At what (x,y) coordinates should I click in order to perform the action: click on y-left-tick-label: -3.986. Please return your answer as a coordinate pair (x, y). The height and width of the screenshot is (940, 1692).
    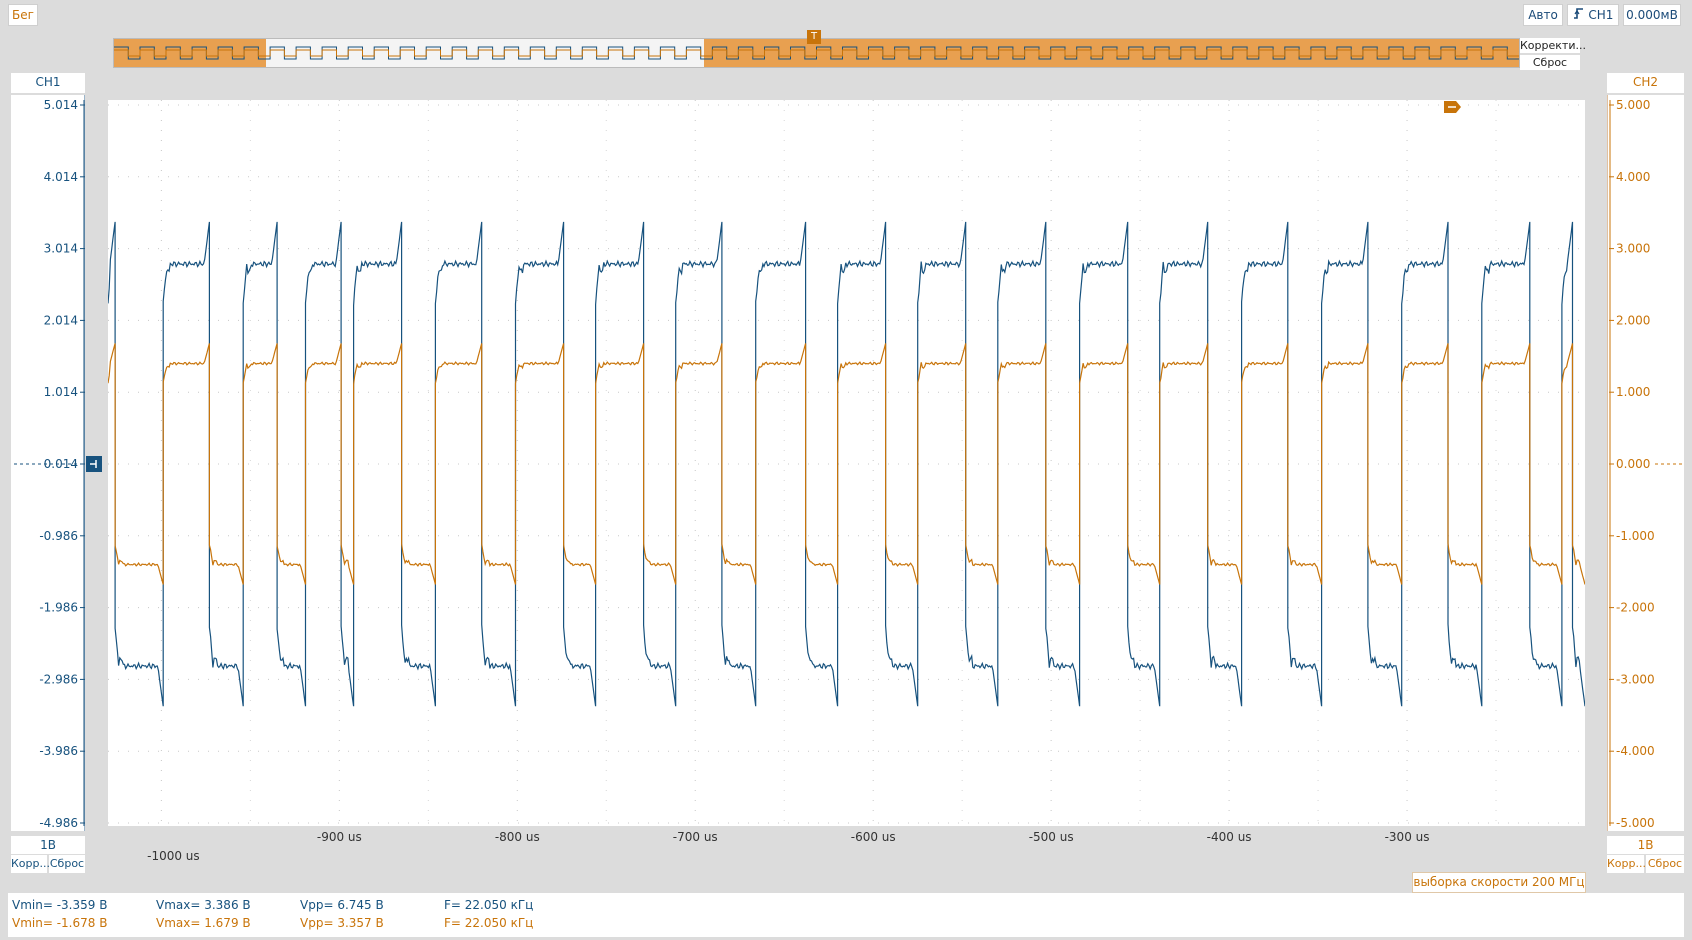
    Looking at the image, I should click on (58, 751).